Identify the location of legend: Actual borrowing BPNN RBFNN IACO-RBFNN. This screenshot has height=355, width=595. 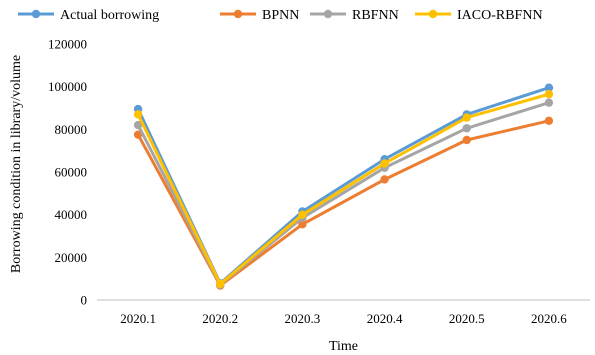
(280, 15).